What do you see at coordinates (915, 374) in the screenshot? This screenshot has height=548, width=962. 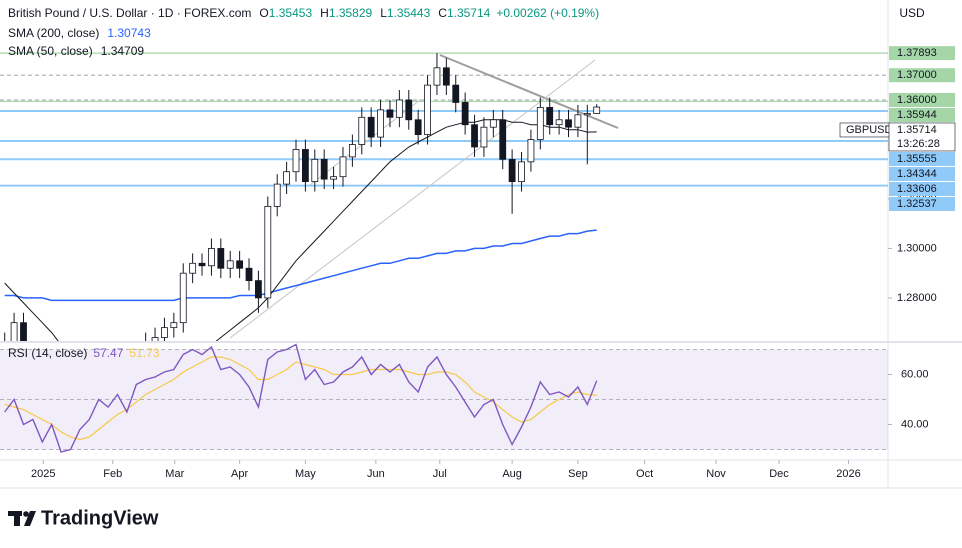 I see `rsi-tick-label: 60.00` at bounding box center [915, 374].